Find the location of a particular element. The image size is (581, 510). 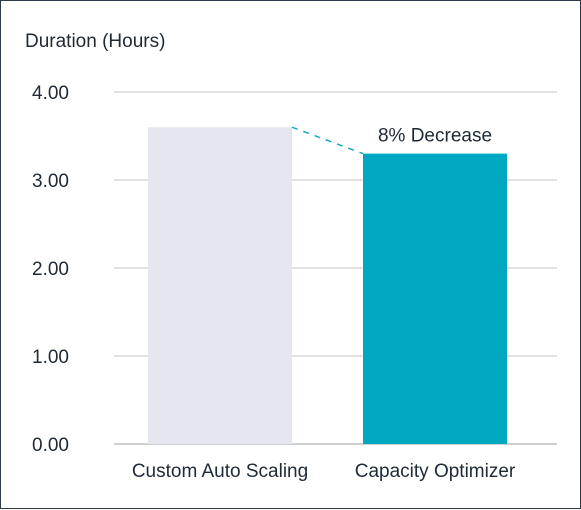

y-tick-labels: 0.00 1.00 2.00 3.00 4.00 is located at coordinates (50, 269).